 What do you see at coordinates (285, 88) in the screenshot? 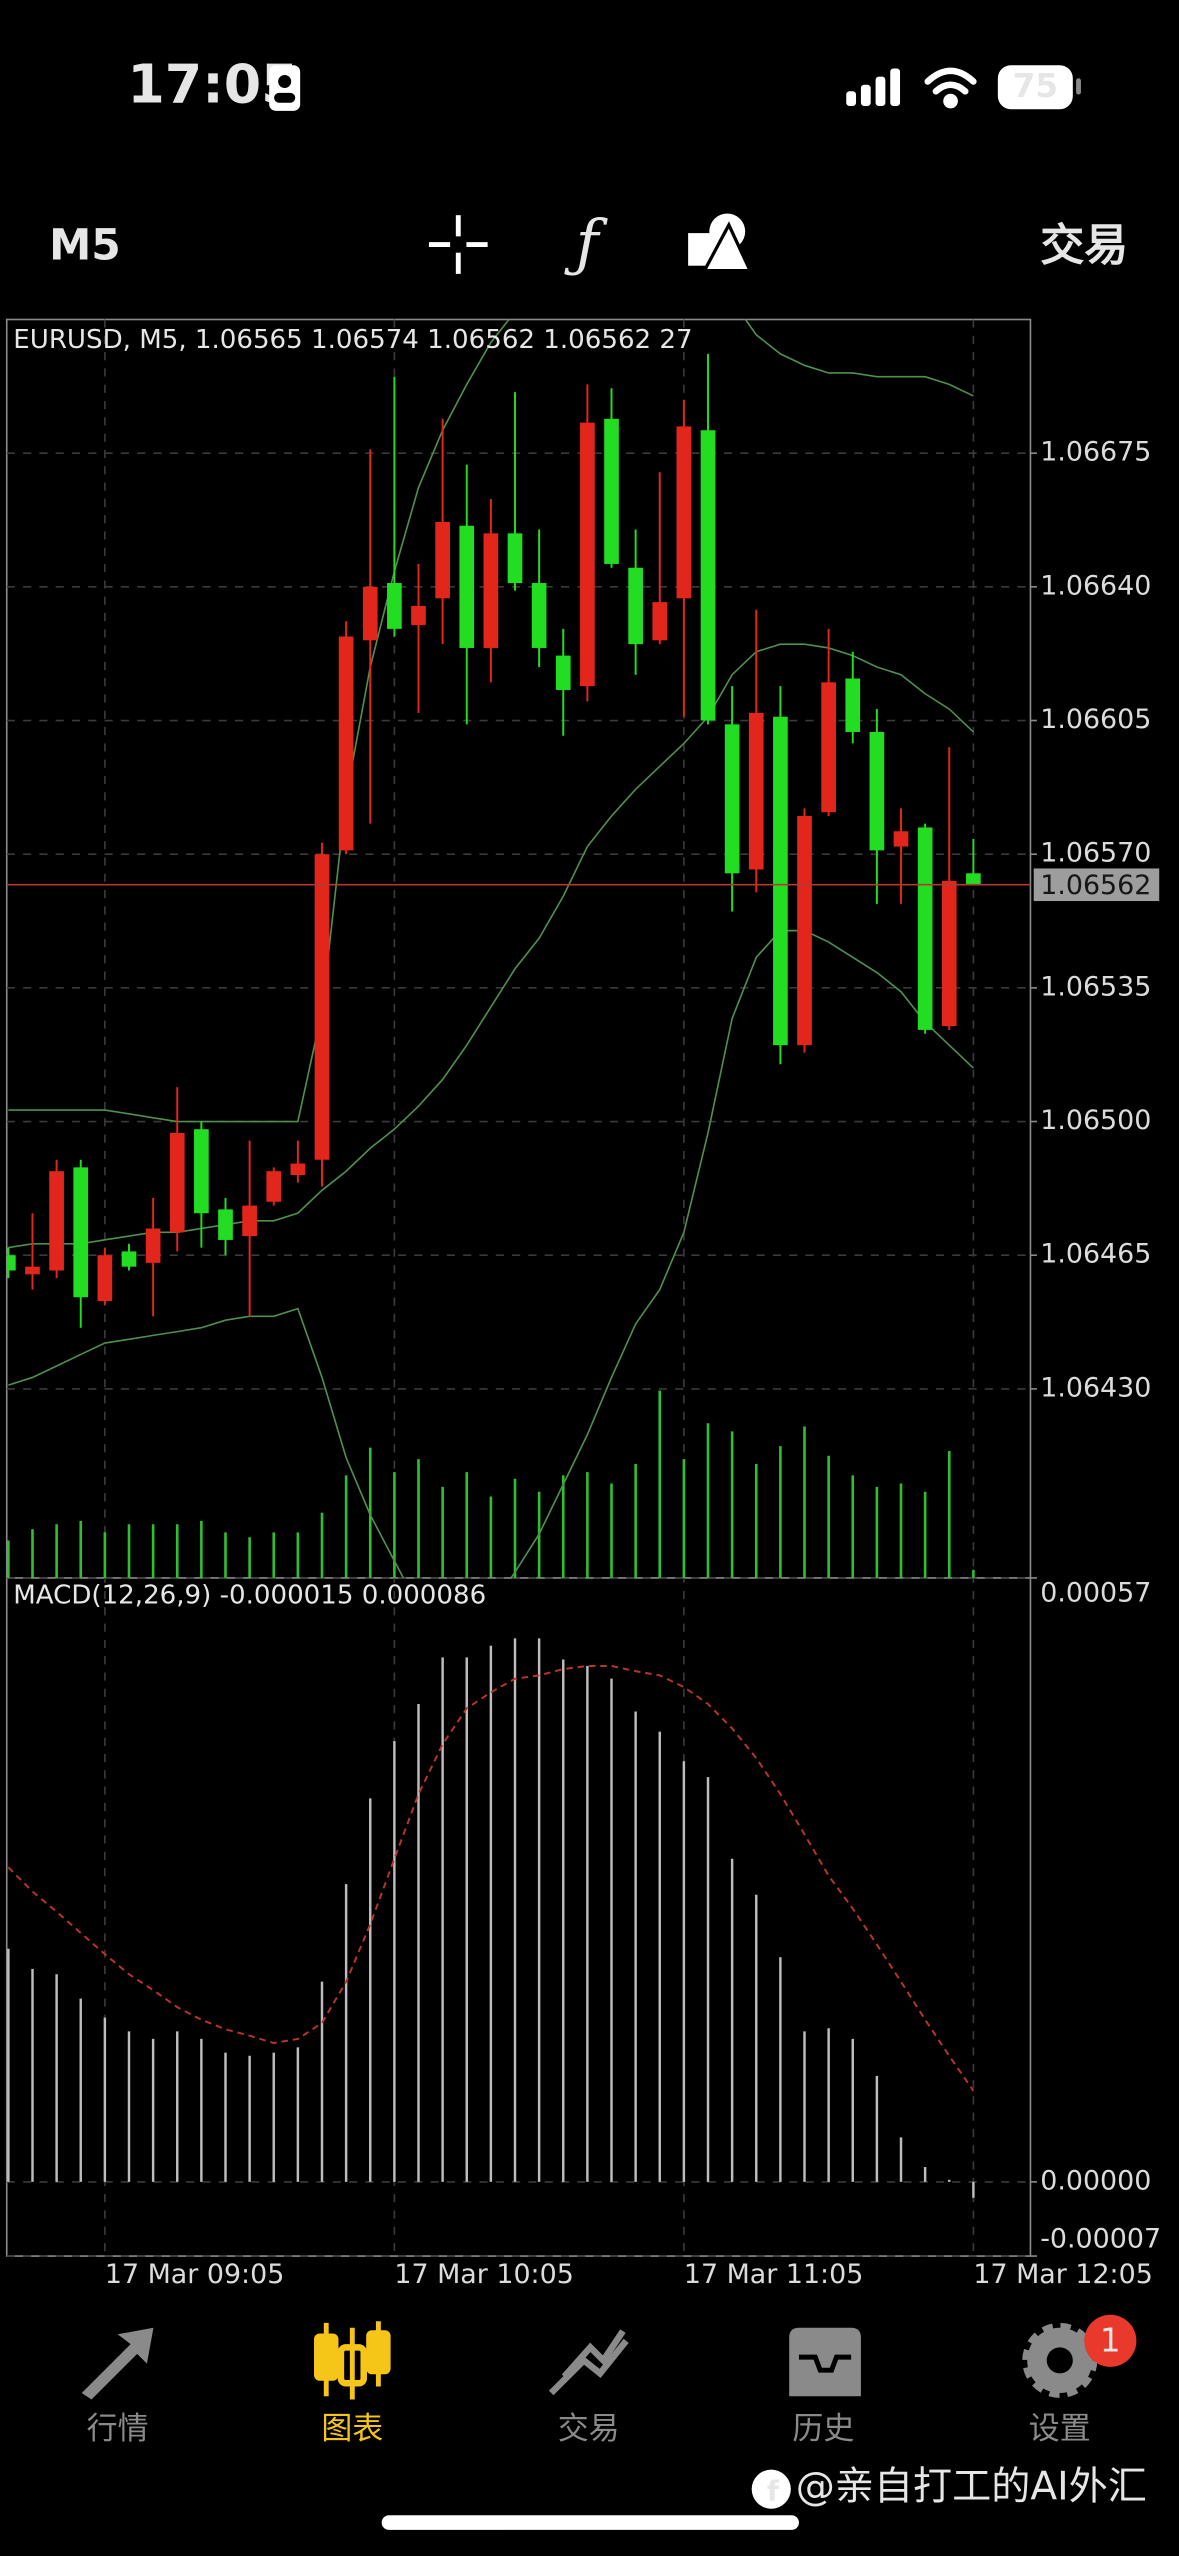
I see `id-icon` at bounding box center [285, 88].